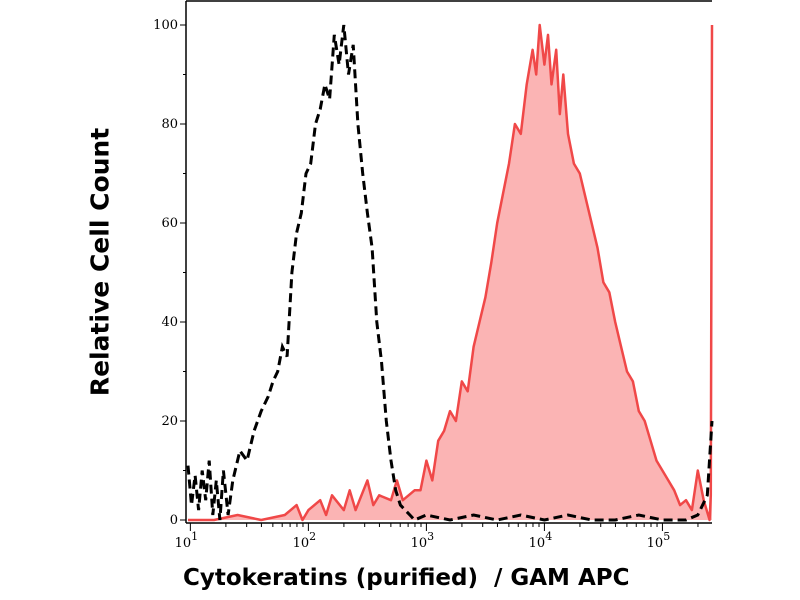 This screenshot has height=600, width=800. What do you see at coordinates (169, 223) in the screenshot?
I see `y-tick-label: 60` at bounding box center [169, 223].